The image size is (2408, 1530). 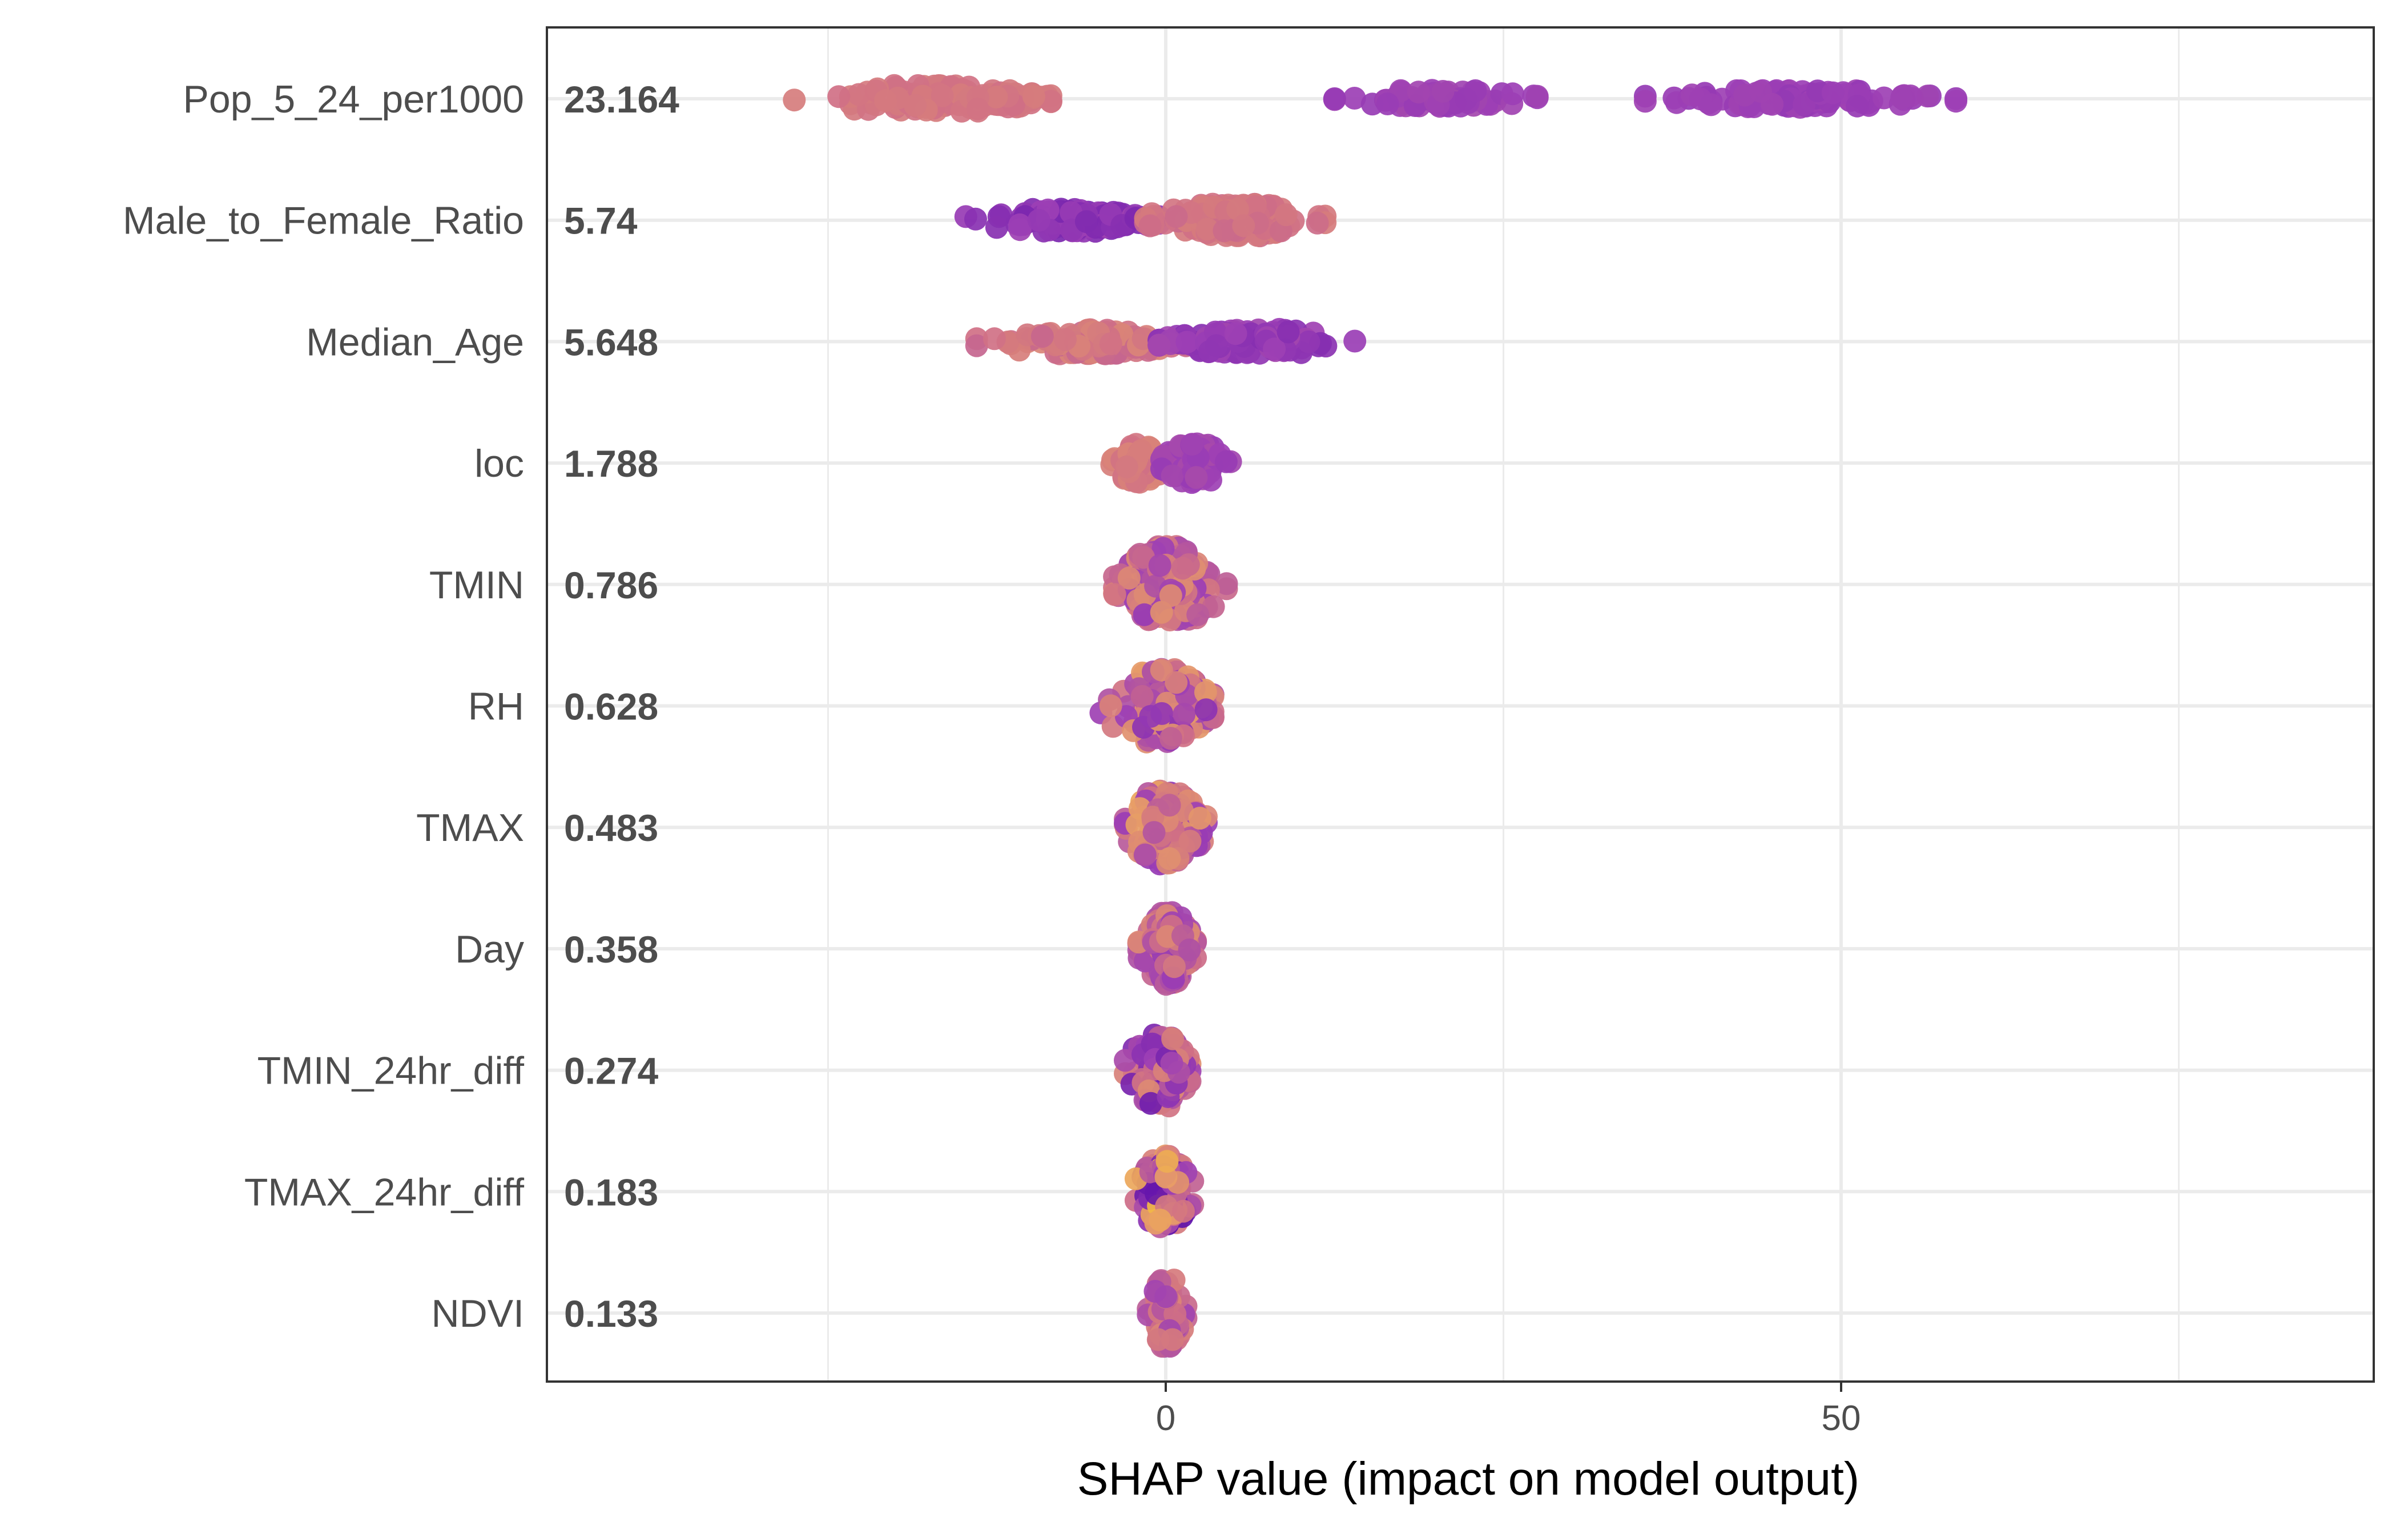 What do you see at coordinates (478, 1313) in the screenshot?
I see `feature-label: NDVI` at bounding box center [478, 1313].